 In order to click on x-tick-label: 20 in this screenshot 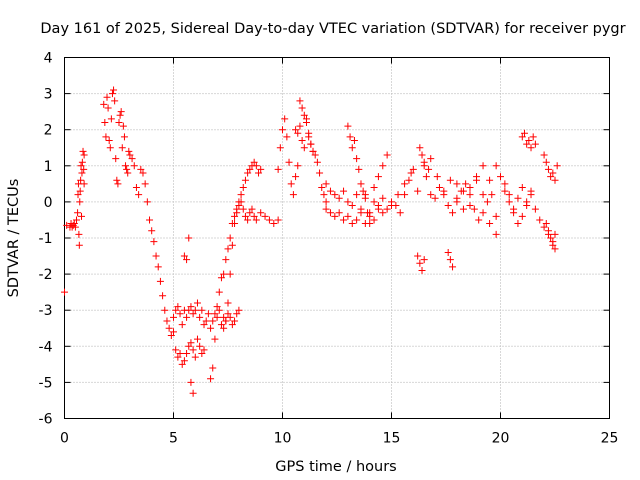, I will do `click(501, 439)`.